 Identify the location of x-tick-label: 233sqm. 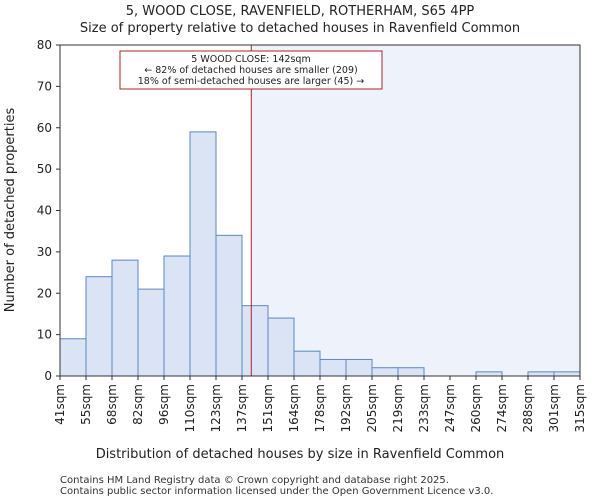
(424, 408).